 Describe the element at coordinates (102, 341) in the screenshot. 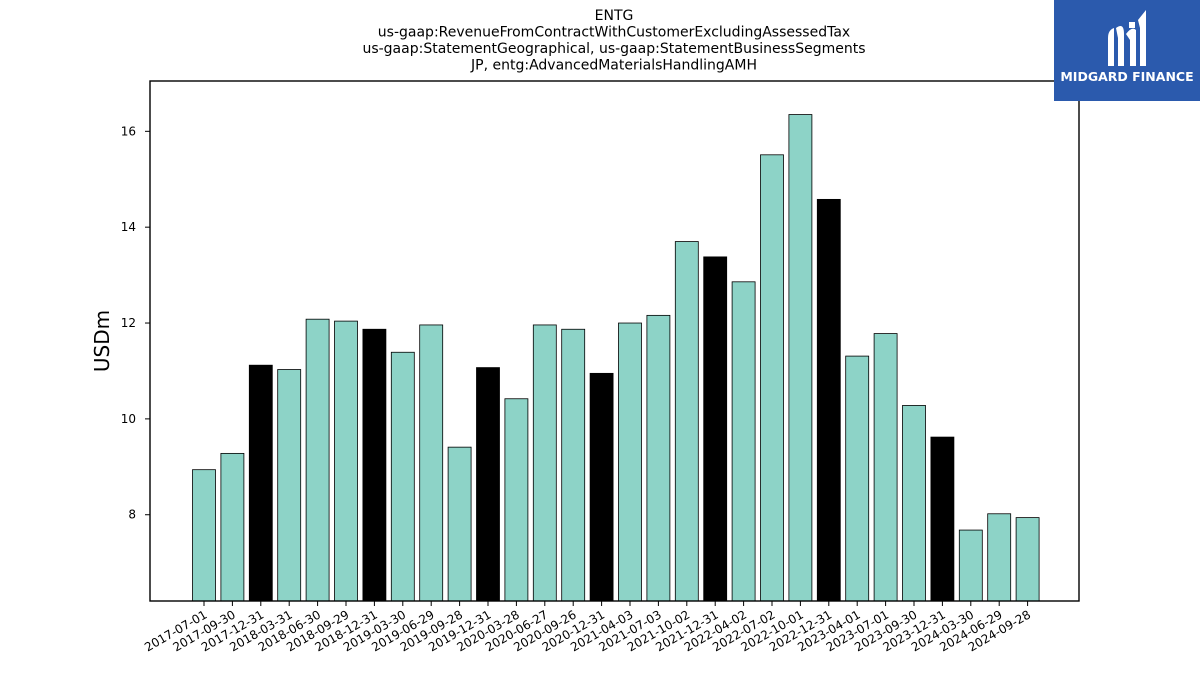

I see `y-axis-label: USDm` at that location.